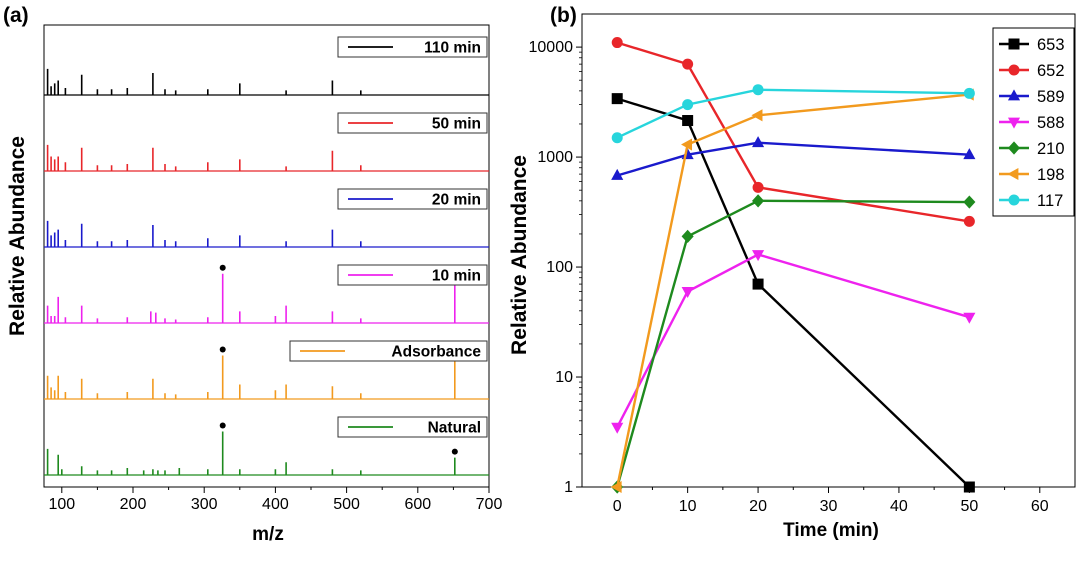 The image size is (1080, 570). I want to click on legend-entry: 653, so click(1032, 45).